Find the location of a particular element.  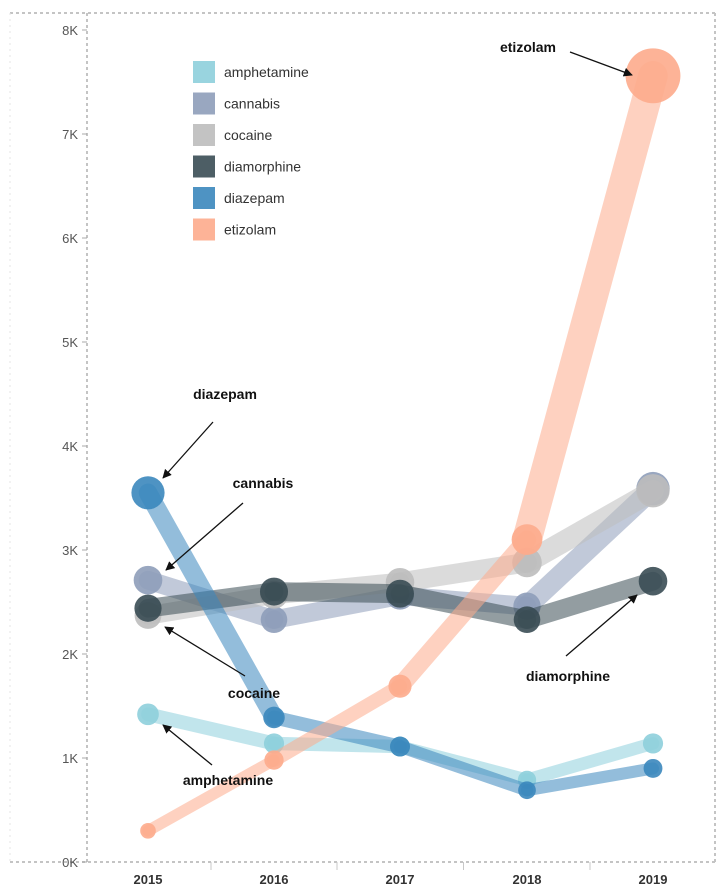

annotation-cannabis: cannabis is located at coordinates (229, 523).